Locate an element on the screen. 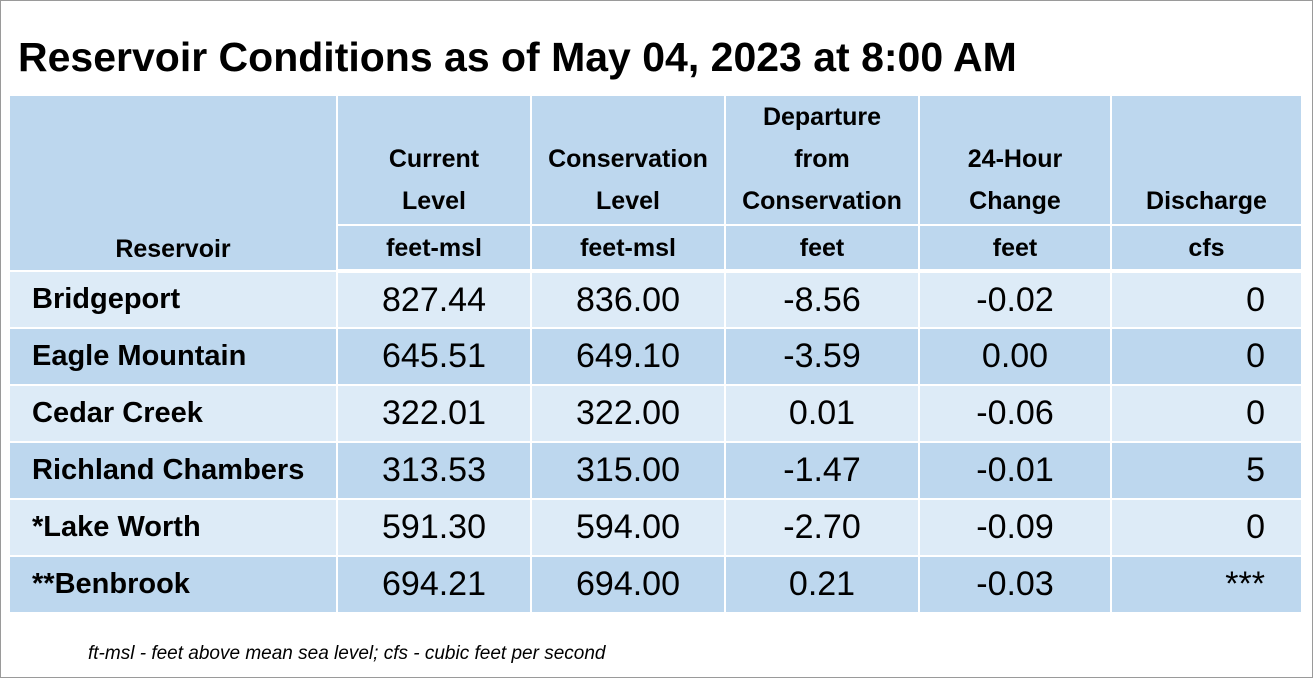 The height and width of the screenshot is (678, 1313). reservoir-name: Cedar Creek is located at coordinates (174, 414).